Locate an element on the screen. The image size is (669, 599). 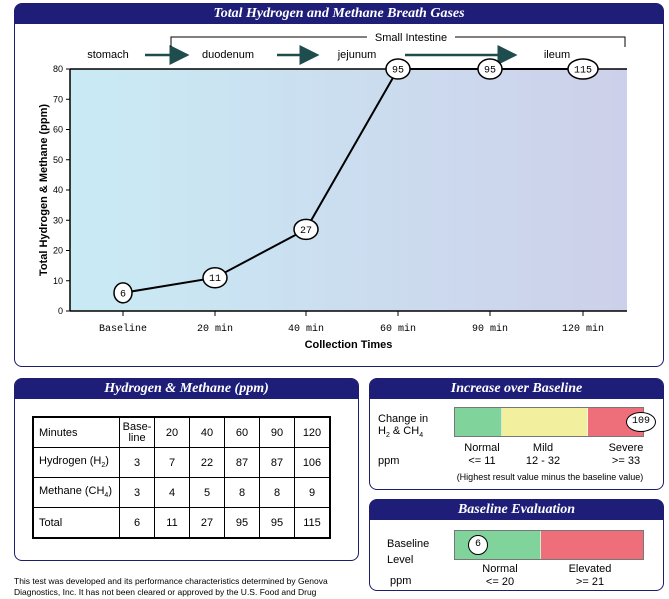
increase-title: Increase over Baseline is located at coordinates (516, 389).